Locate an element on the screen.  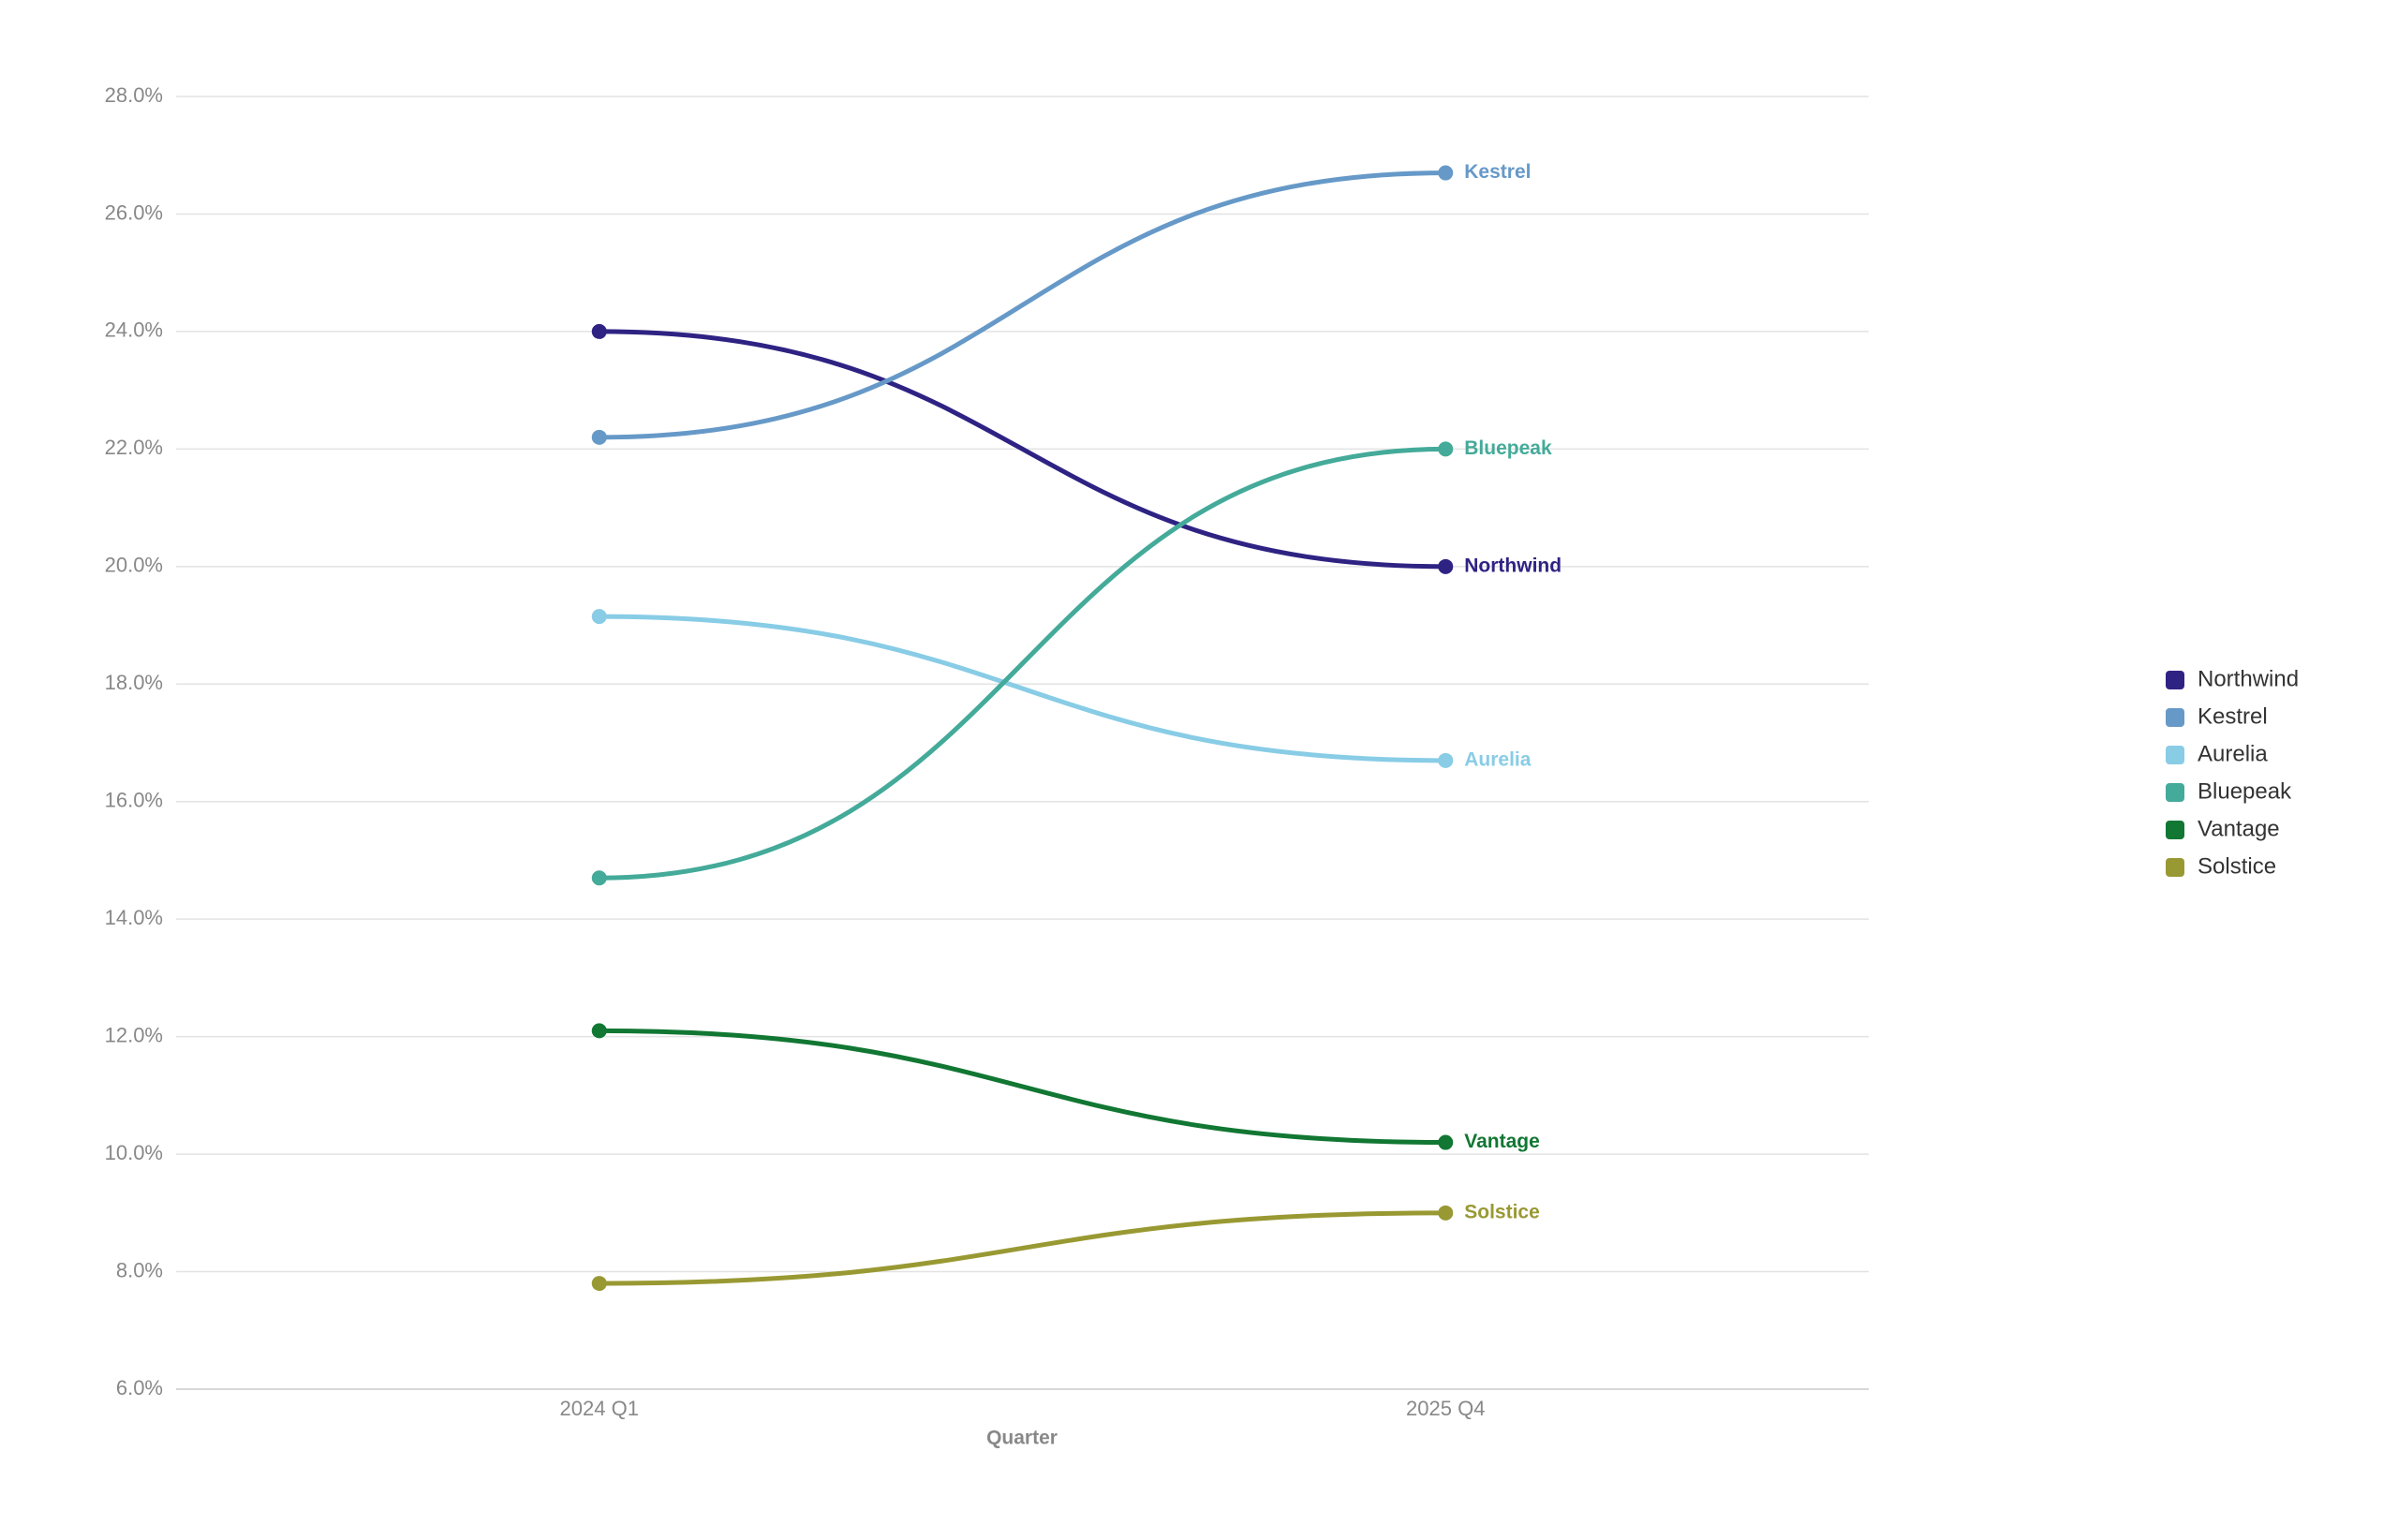
y-tick-label: 14.0% is located at coordinates (134, 917).